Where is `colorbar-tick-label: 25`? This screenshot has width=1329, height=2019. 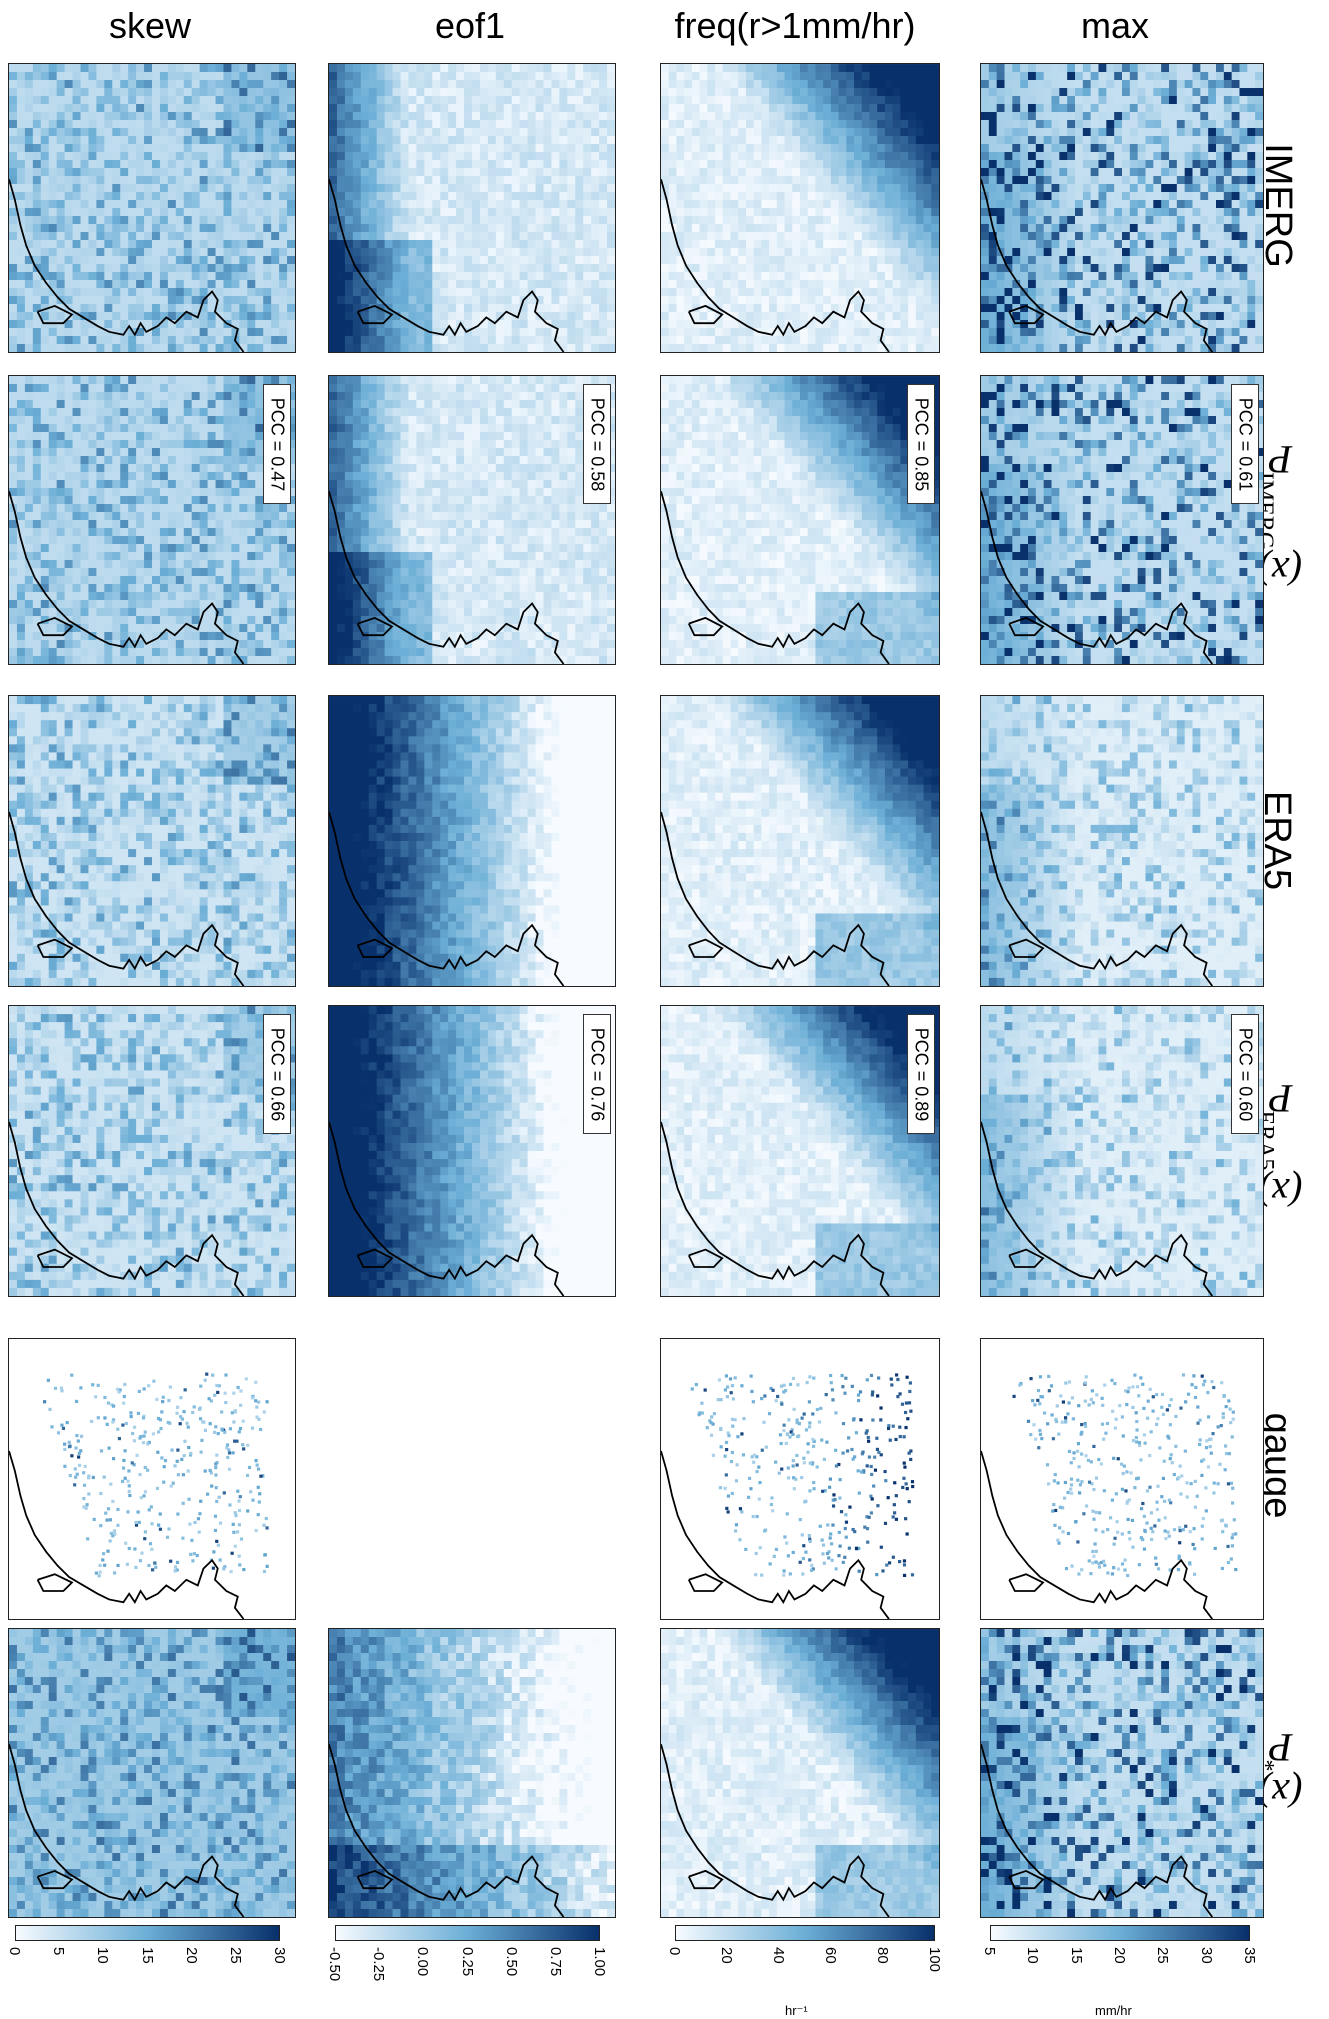
colorbar-tick-label: 25 is located at coordinates (235, 1955).